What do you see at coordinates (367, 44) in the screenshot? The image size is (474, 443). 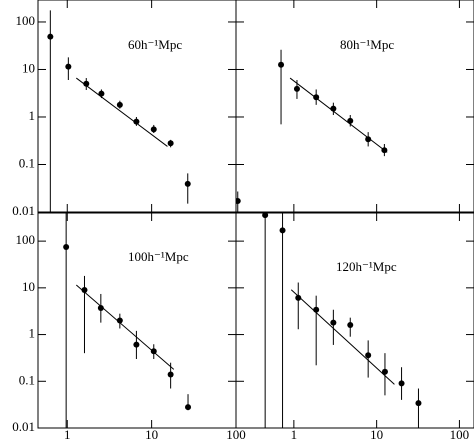 I see `panel-label: 80h⁻¹Mpc` at bounding box center [367, 44].